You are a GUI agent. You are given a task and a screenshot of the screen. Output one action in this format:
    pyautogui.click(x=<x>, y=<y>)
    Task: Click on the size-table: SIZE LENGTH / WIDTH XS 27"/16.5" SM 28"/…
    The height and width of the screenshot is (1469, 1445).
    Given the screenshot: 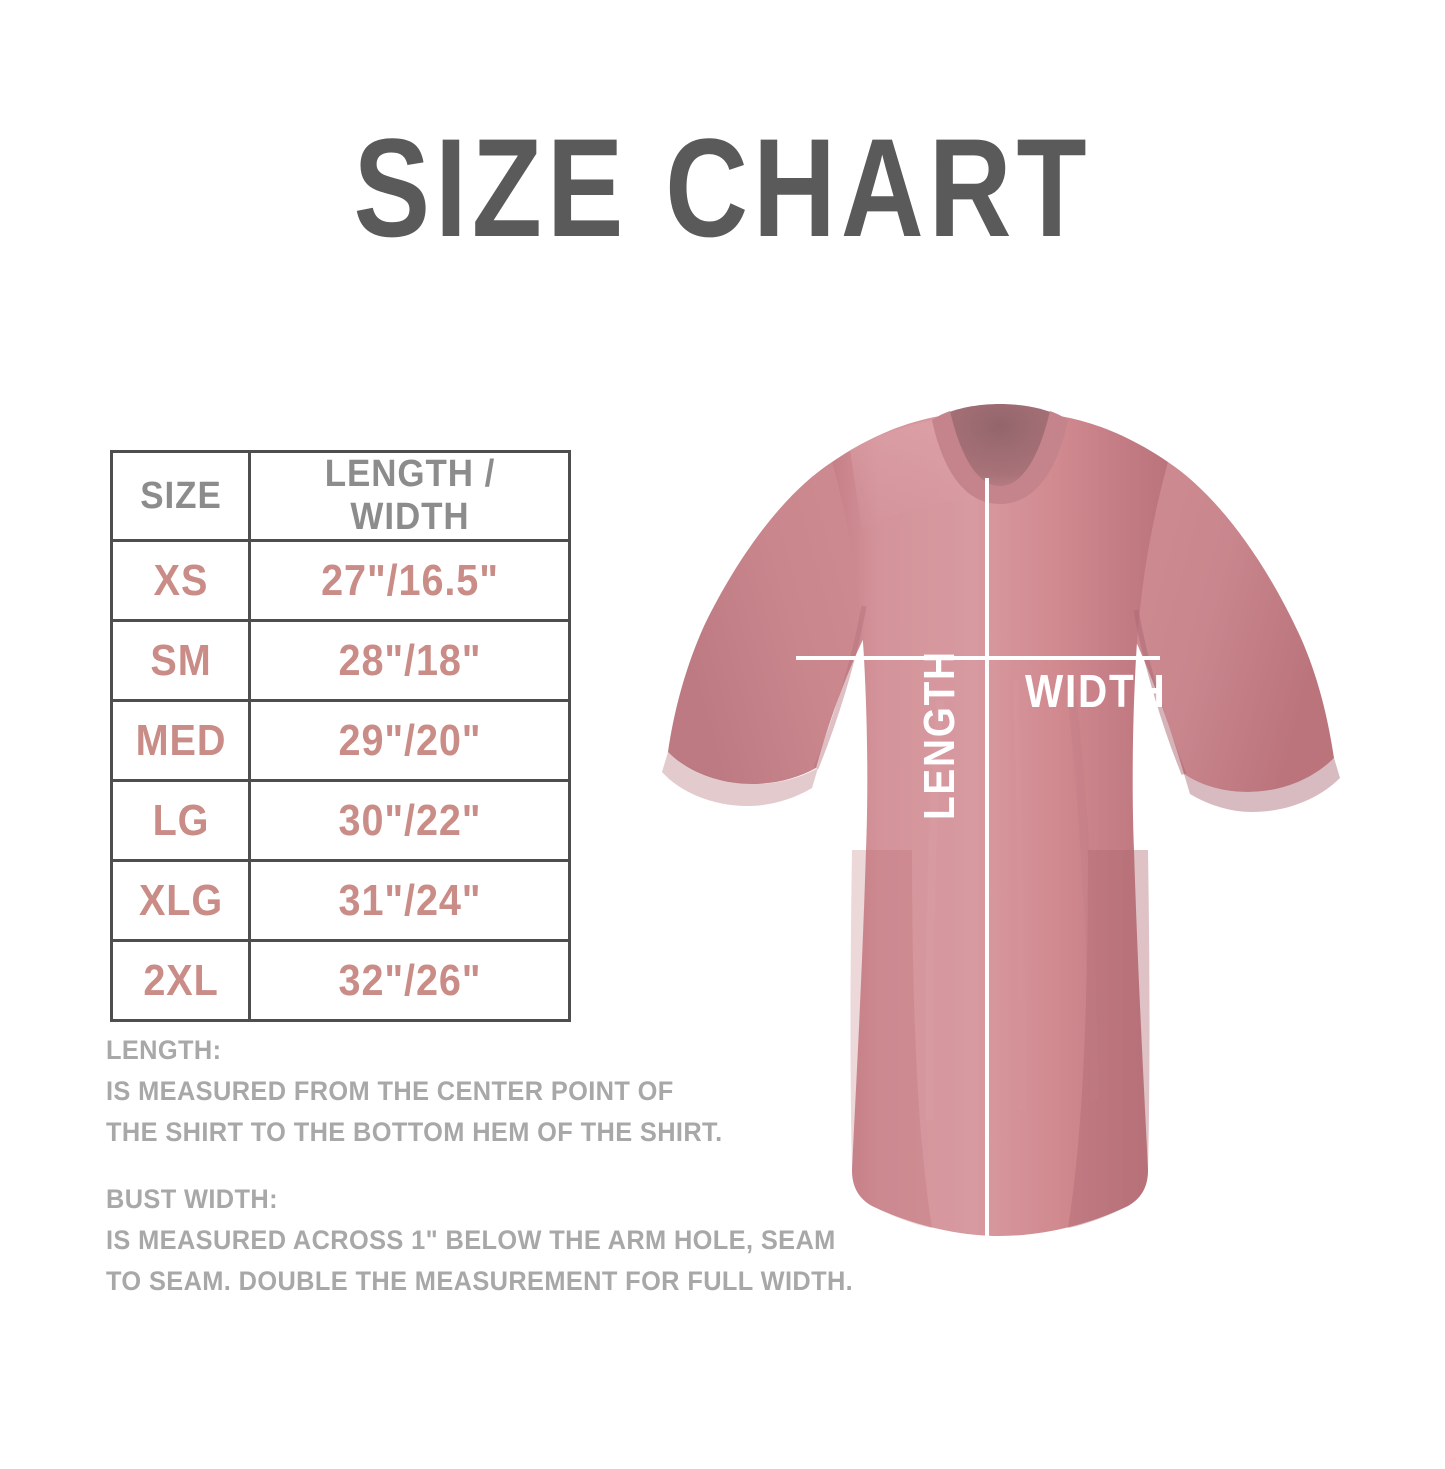 What is the action you would take?
    pyautogui.click(x=340, y=736)
    